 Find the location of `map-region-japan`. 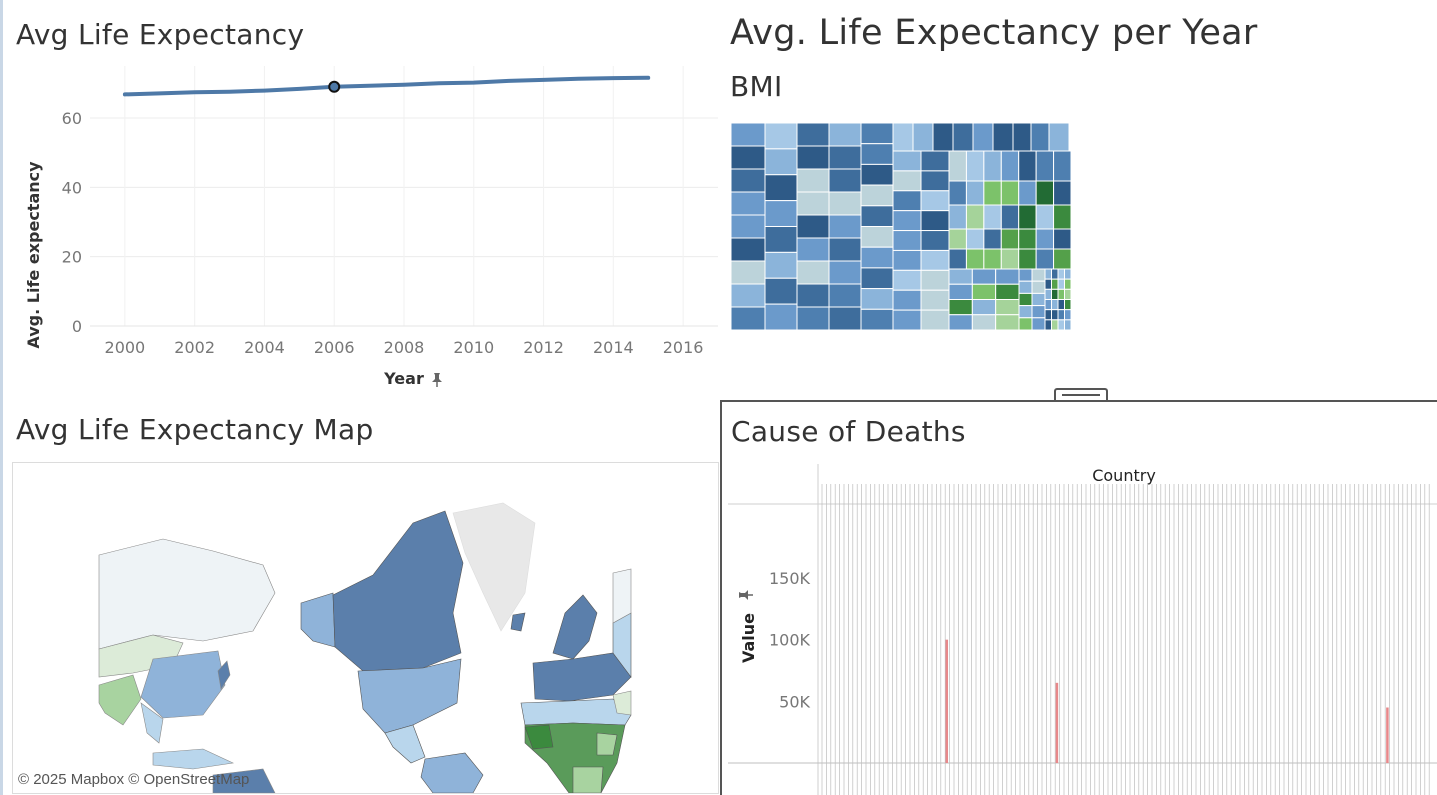

map-region-japan is located at coordinates (224, 675).